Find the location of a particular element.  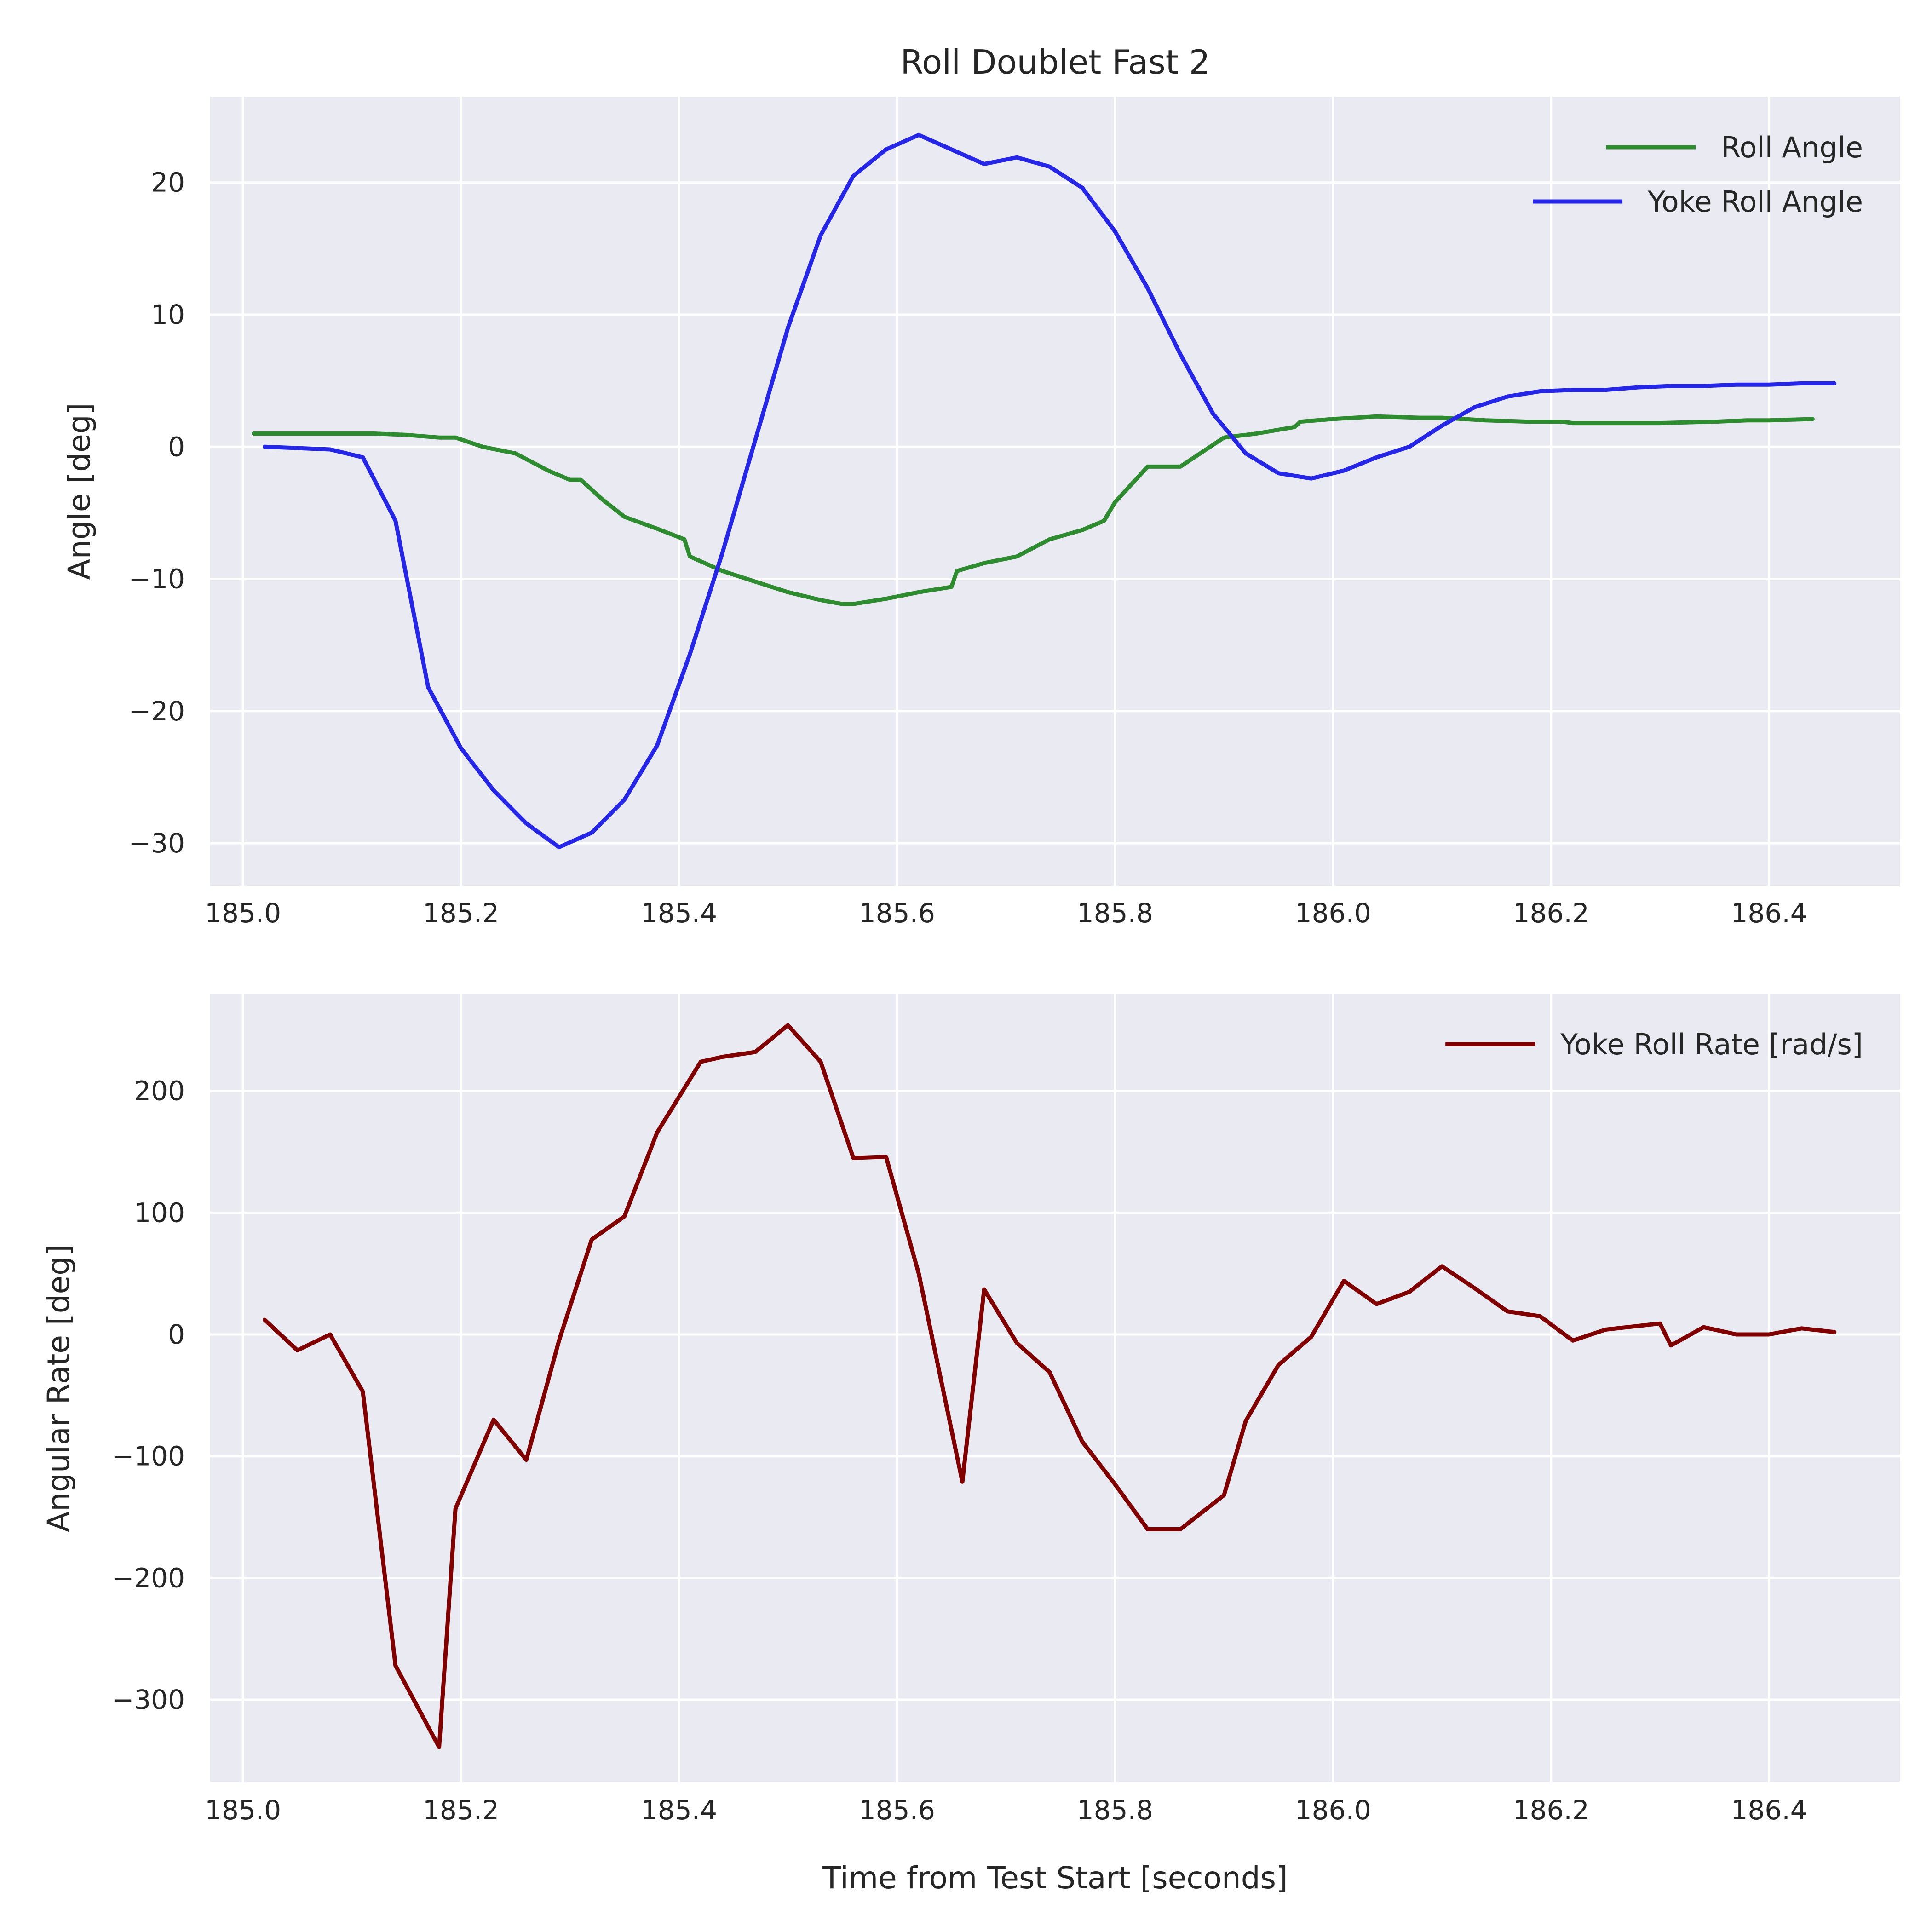

bottom-y-tick-labels: −300 −200 −100 0 100 200 is located at coordinates (148, 1395).